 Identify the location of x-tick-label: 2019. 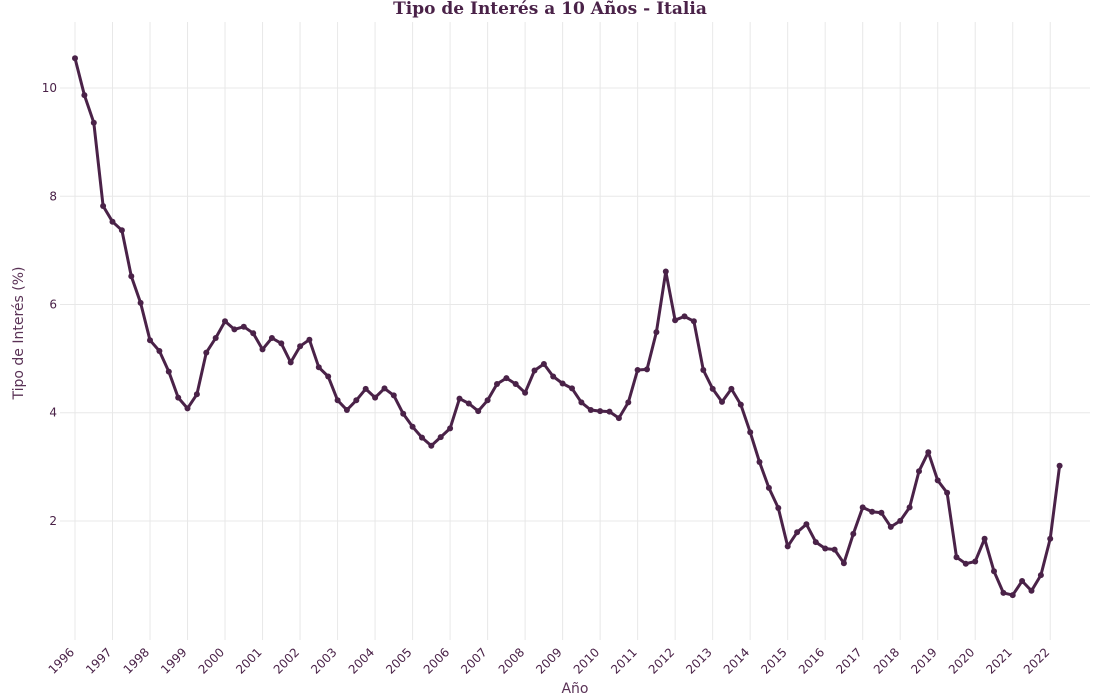
(923, 660).